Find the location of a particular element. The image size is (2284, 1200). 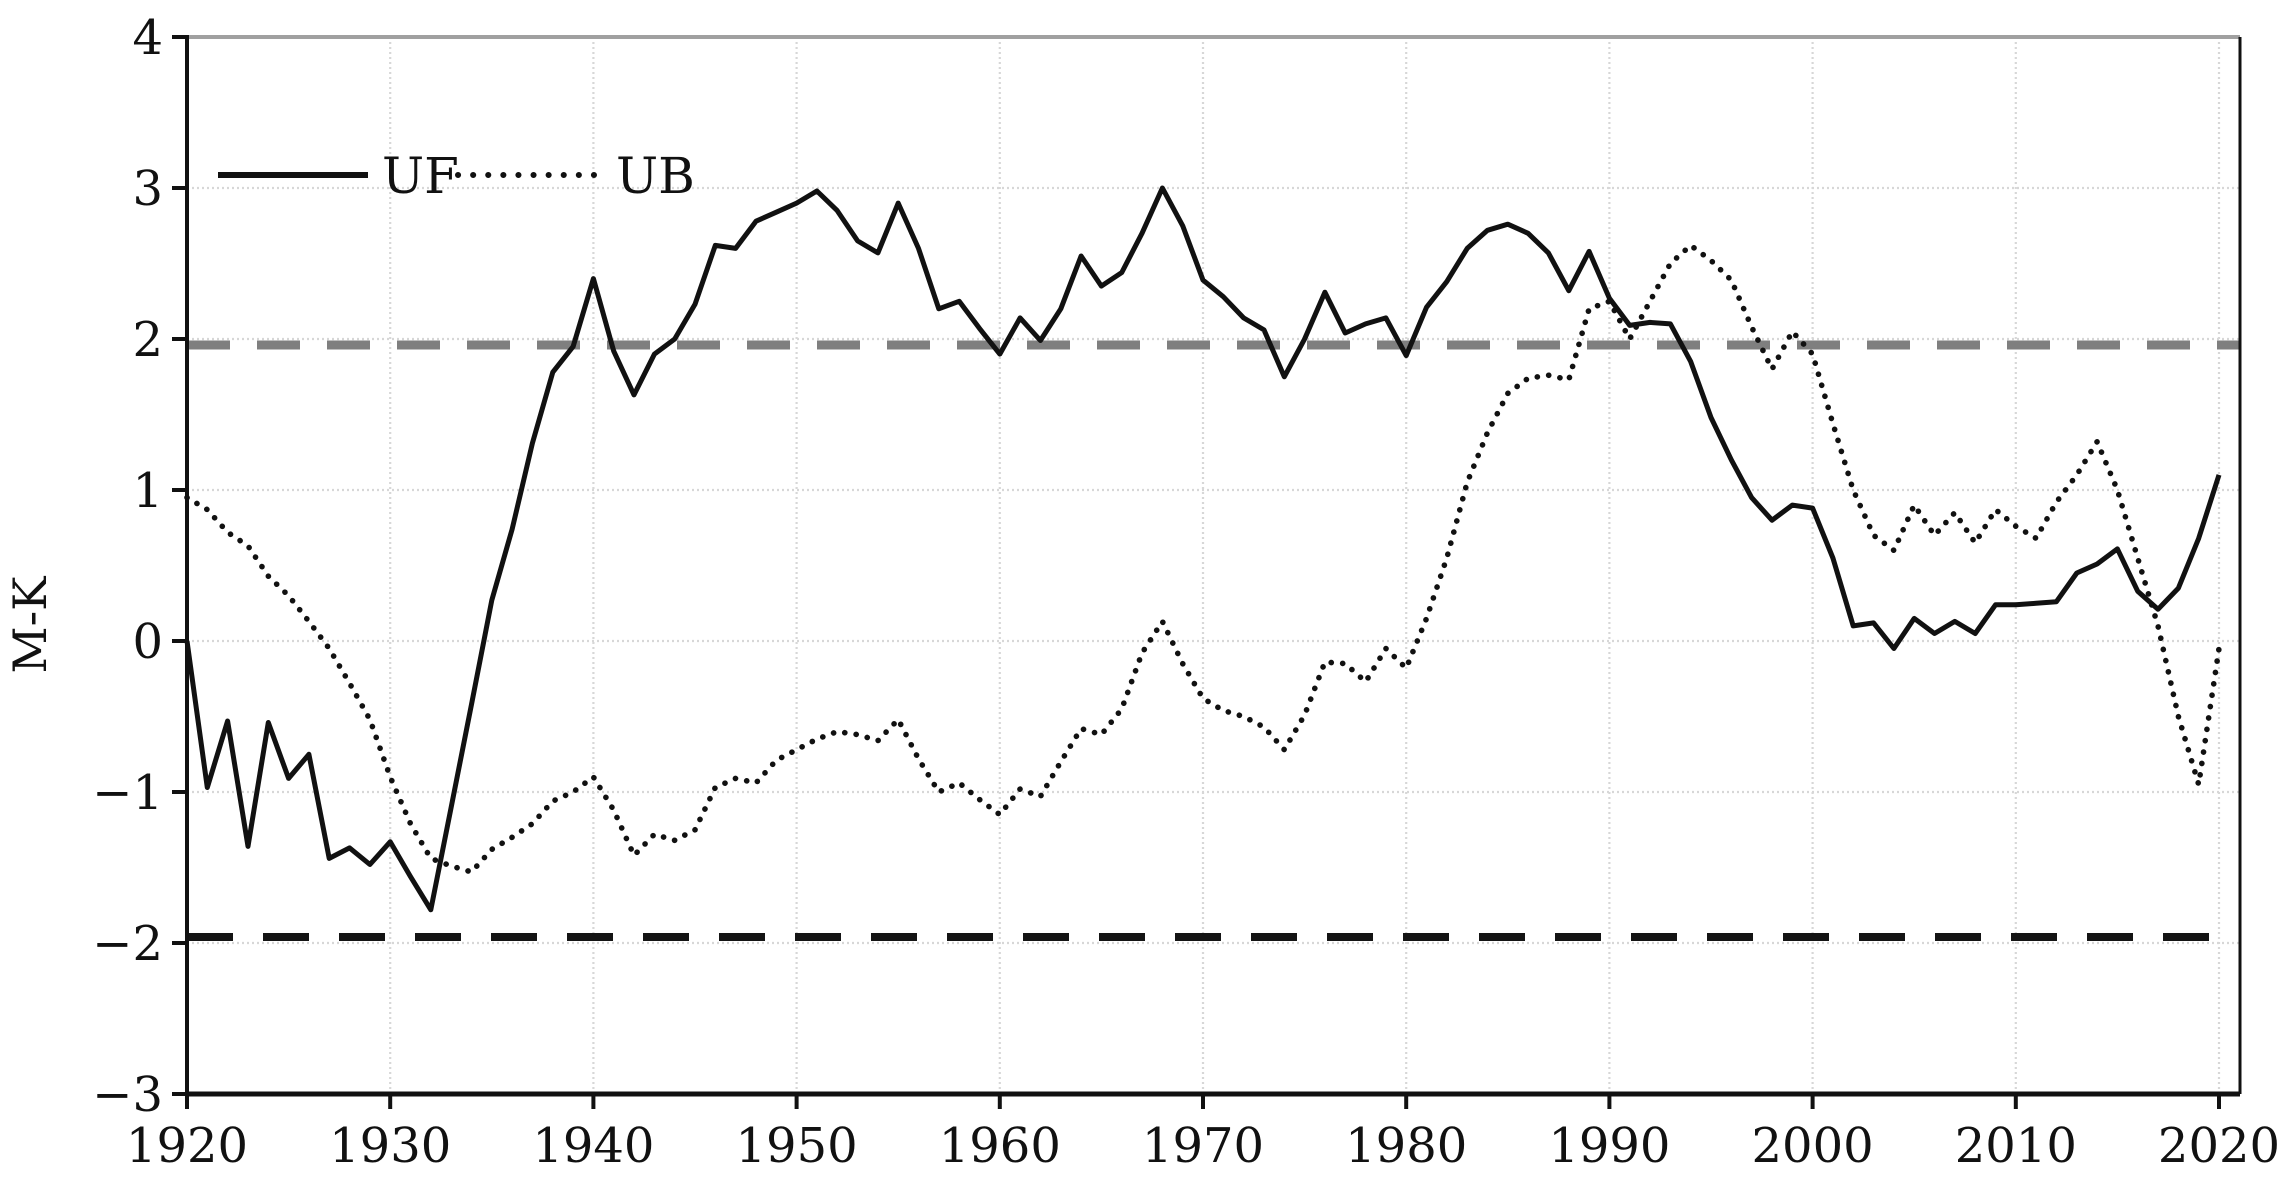

y-tick-label: 1 is located at coordinates (147, 491).